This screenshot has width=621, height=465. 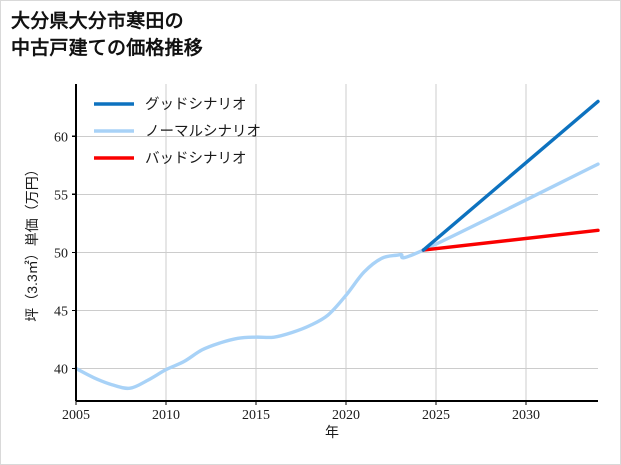 I want to click on x-tick-label-2010: 2010, so click(x=166, y=415).